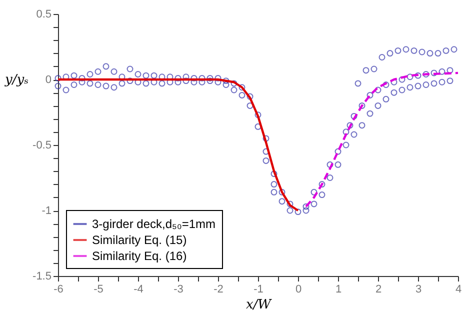  Describe the element at coordinates (42, 276) in the screenshot. I see `y-tick-label: -1.5` at that location.